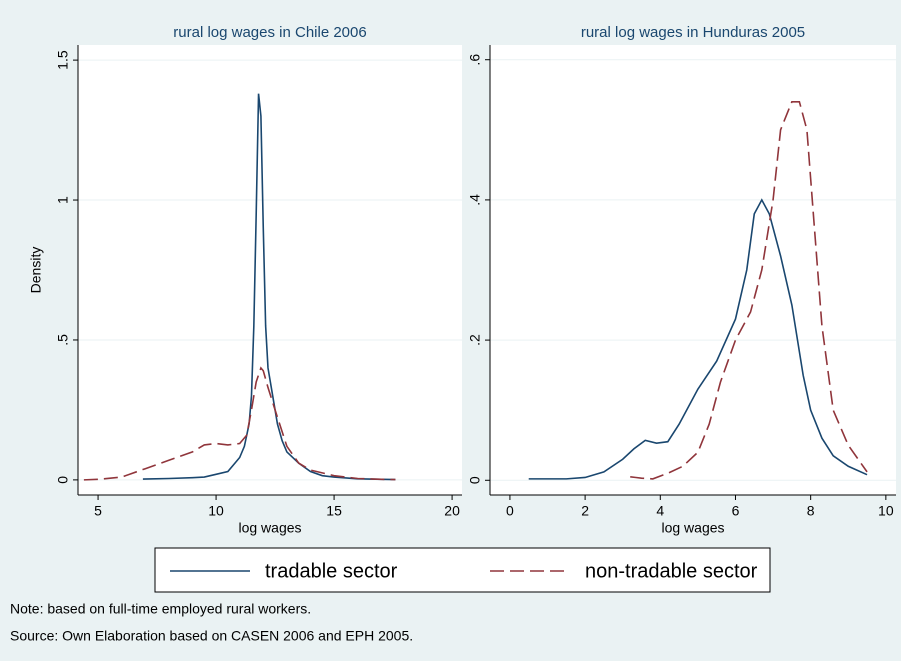 The height and width of the screenshot is (661, 901). What do you see at coordinates (462, 570) in the screenshot?
I see `legend-box` at bounding box center [462, 570].